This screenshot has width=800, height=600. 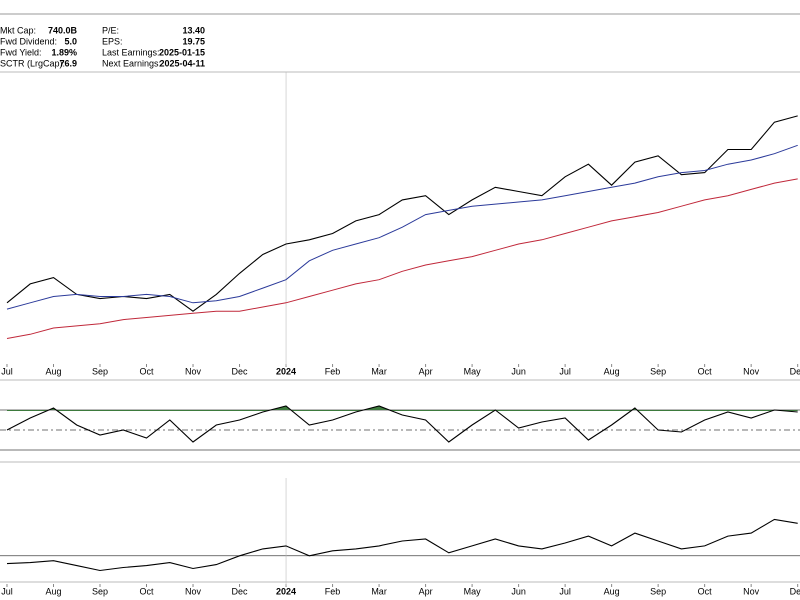 What do you see at coordinates (402, 408) in the screenshot?
I see `rsi-fill` at bounding box center [402, 408].